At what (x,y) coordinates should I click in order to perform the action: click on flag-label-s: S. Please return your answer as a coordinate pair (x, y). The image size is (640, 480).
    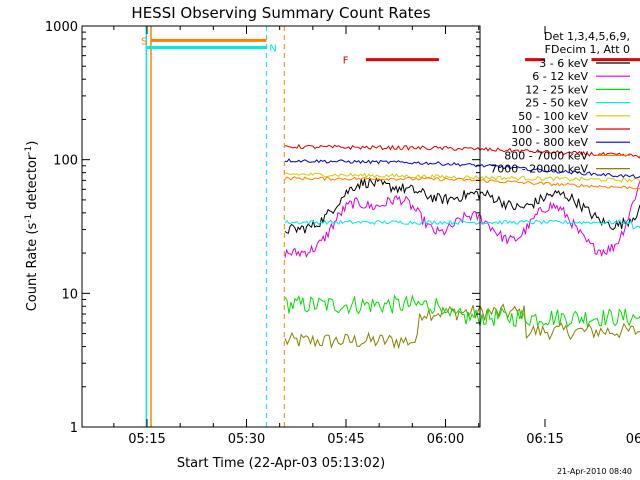
    Looking at the image, I should click on (144, 41).